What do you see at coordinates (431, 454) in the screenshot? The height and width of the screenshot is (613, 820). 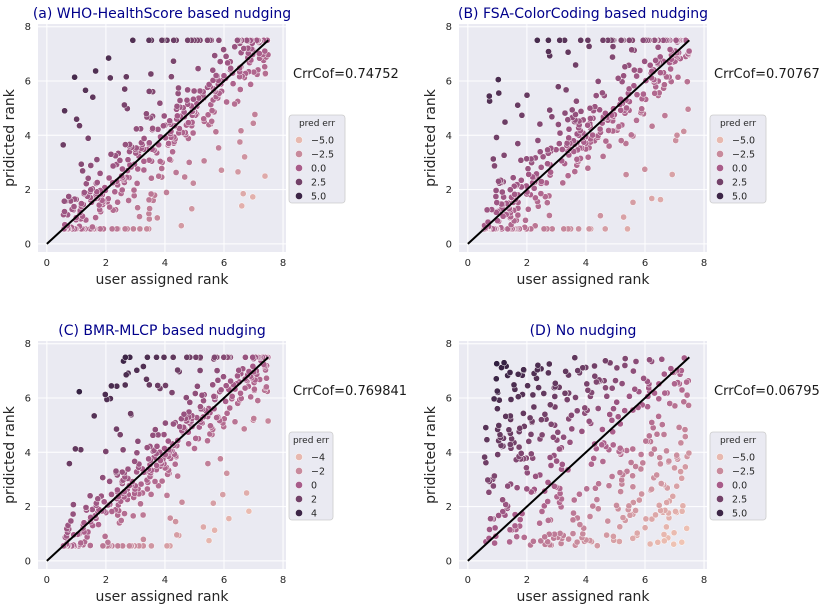 I see `y-axis-label: pridicted rank` at bounding box center [431, 454].